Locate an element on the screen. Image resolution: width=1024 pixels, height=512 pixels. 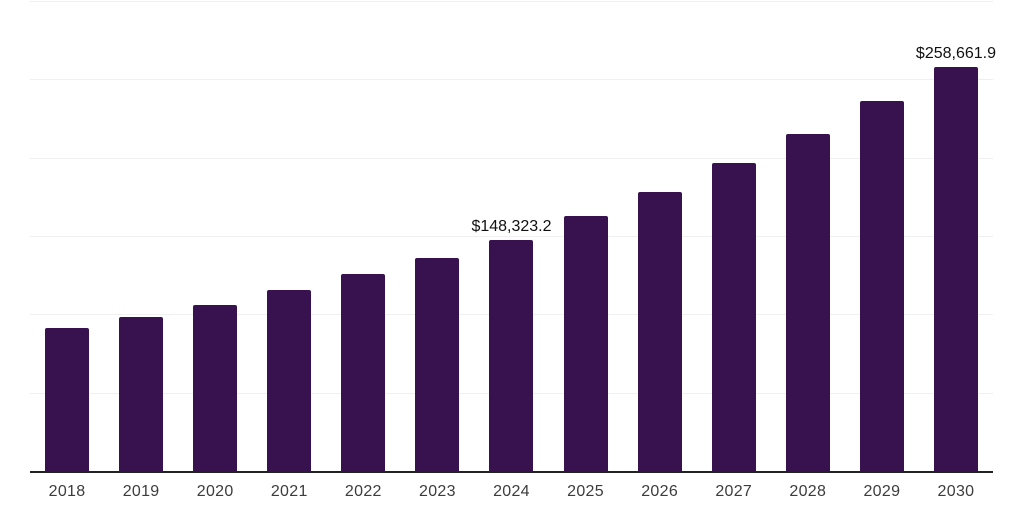
bar-slot-2019 is located at coordinates (141, 237).